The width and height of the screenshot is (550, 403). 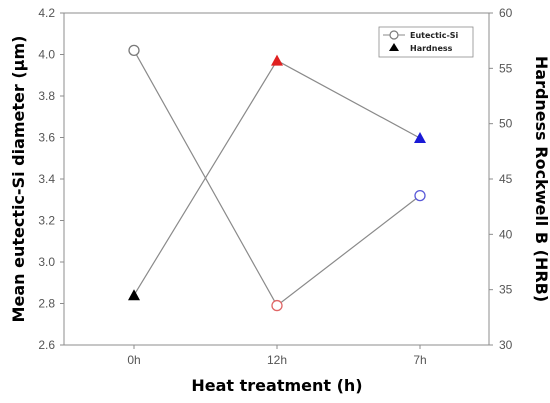 What do you see at coordinates (394, 47) in the screenshot?
I see `legend-hardness-marker` at bounding box center [394, 47].